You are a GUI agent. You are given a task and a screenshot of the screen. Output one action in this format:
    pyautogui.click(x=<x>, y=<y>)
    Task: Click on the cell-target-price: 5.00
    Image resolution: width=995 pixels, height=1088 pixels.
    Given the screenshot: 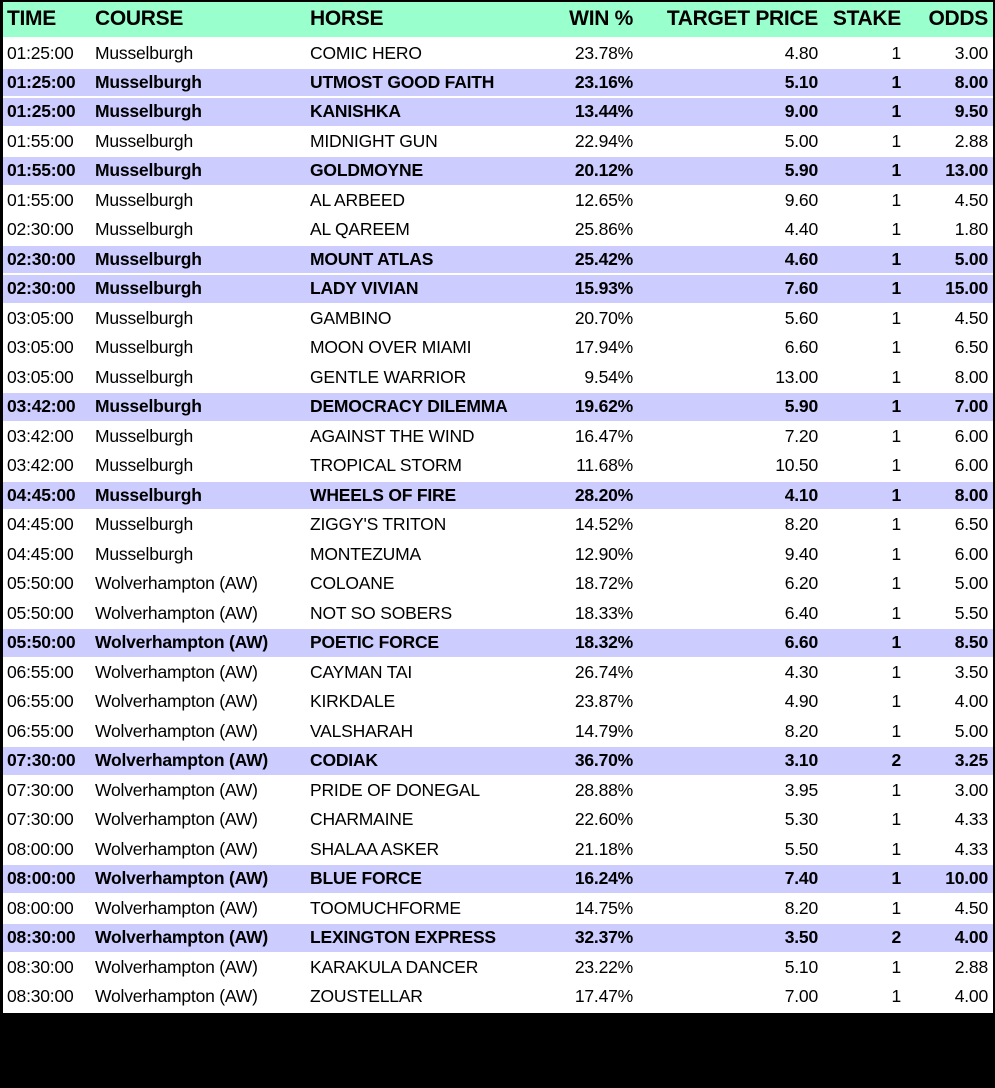 What is the action you would take?
    pyautogui.click(x=801, y=140)
    